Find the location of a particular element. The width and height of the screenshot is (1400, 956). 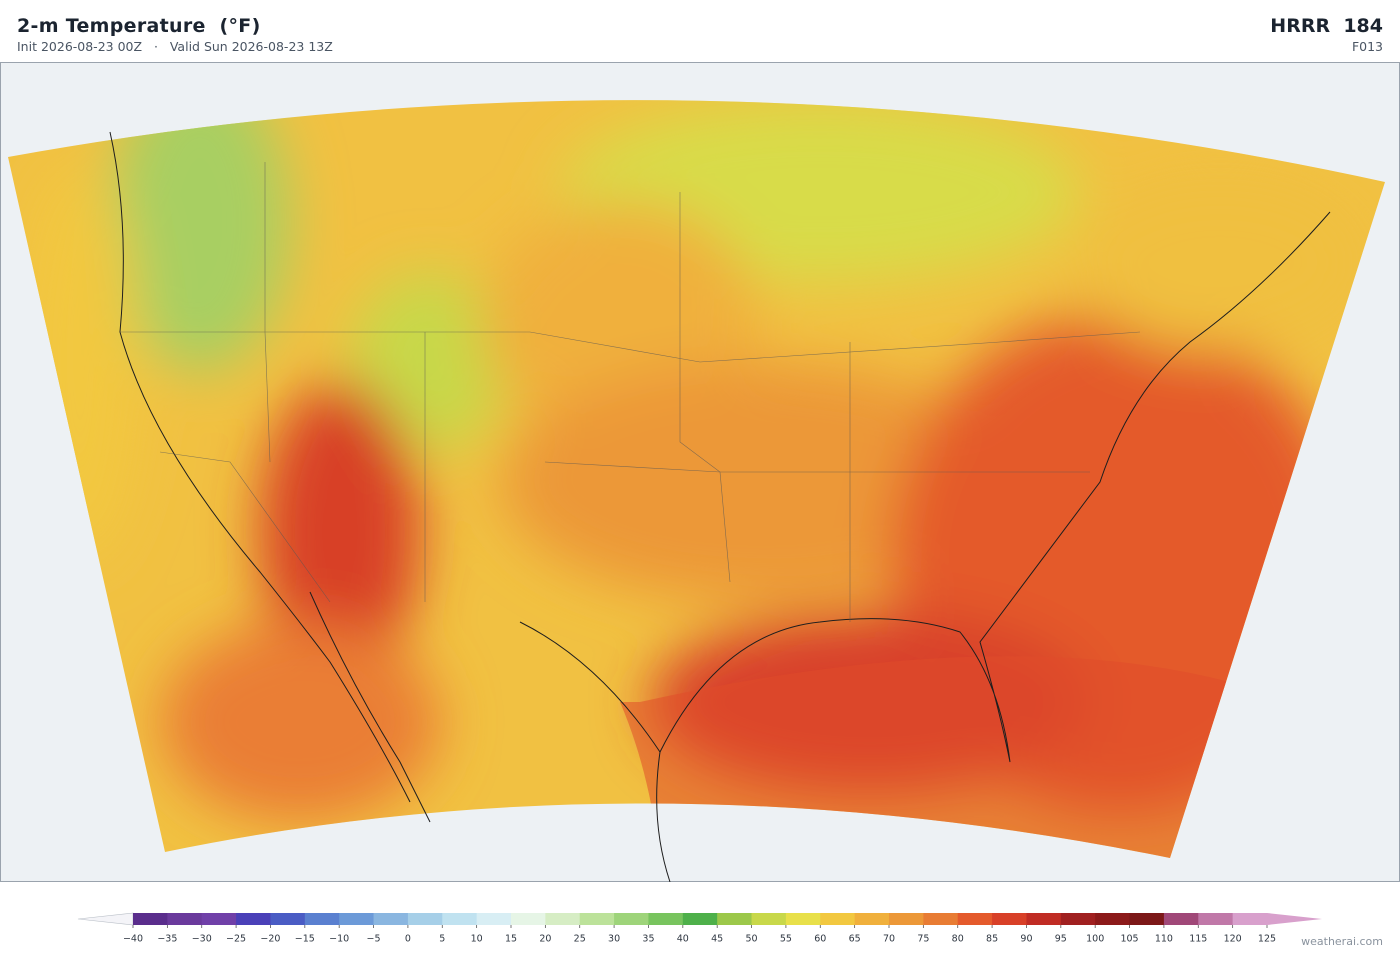

colorbar-tick-label: −15 is located at coordinates (305, 939).